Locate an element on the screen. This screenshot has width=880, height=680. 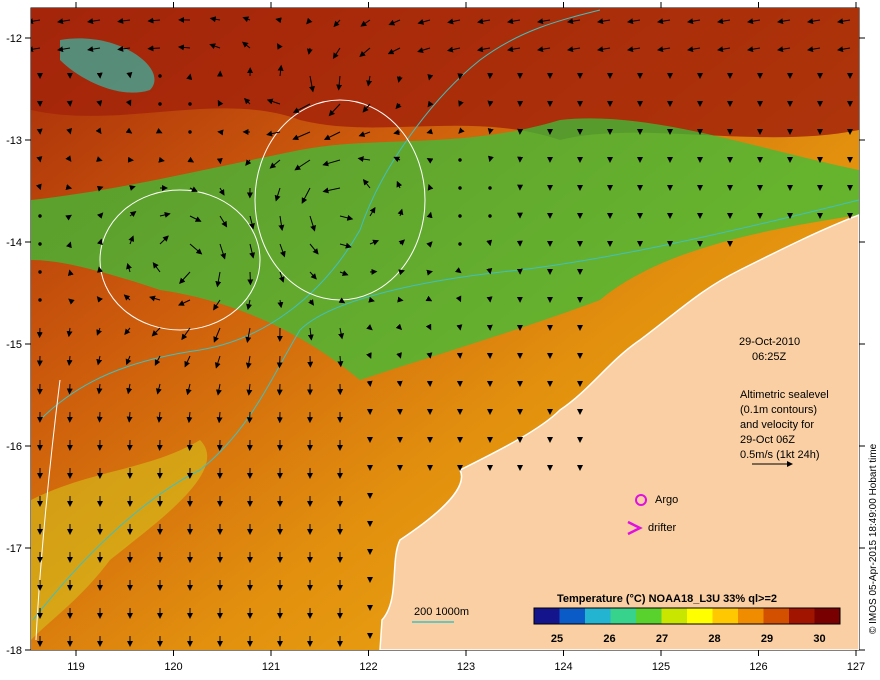
bathy-legend-label: 200 1000m is located at coordinates (441, 612).